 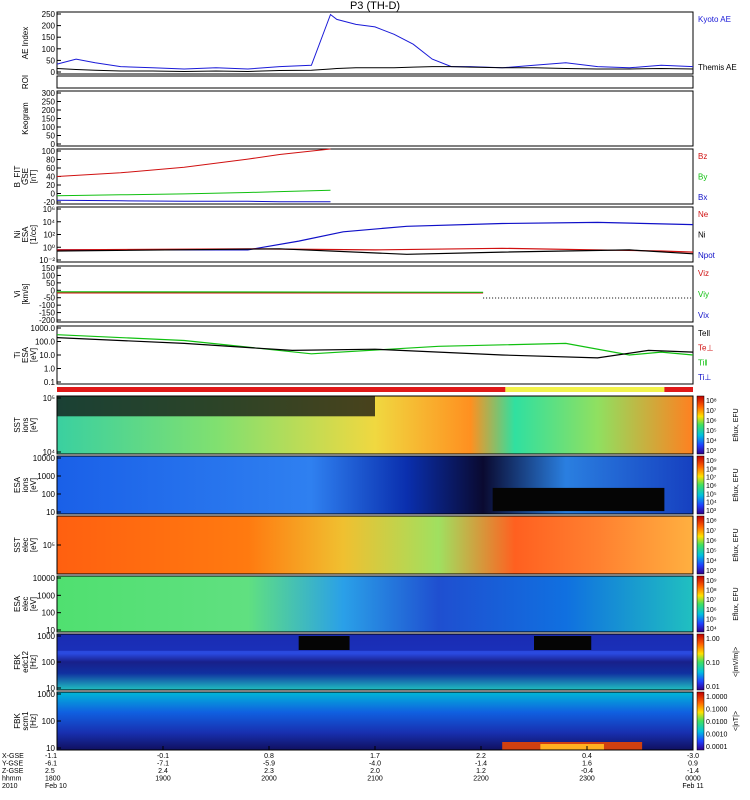 What do you see at coordinates (270, 292) in the screenshot?
I see `viy-line` at bounding box center [270, 292].